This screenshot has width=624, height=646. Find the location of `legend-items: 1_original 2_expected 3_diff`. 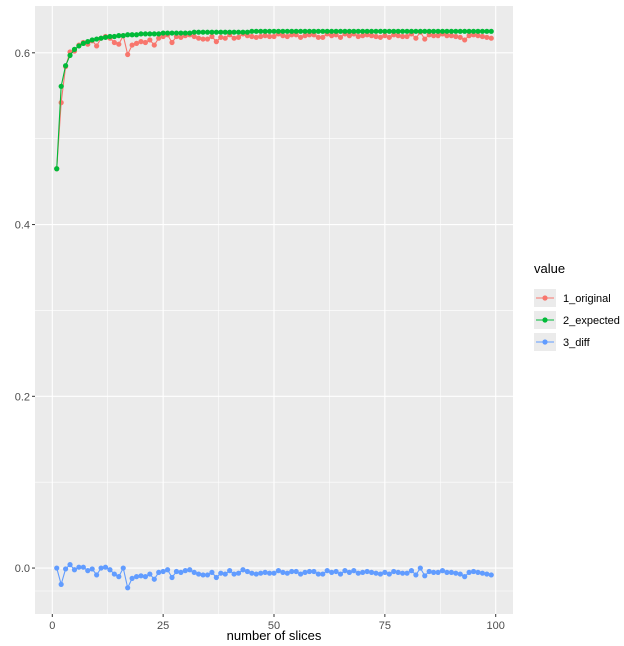

legend-items: 1_original 2_expected 3_diff is located at coordinates (577, 320).